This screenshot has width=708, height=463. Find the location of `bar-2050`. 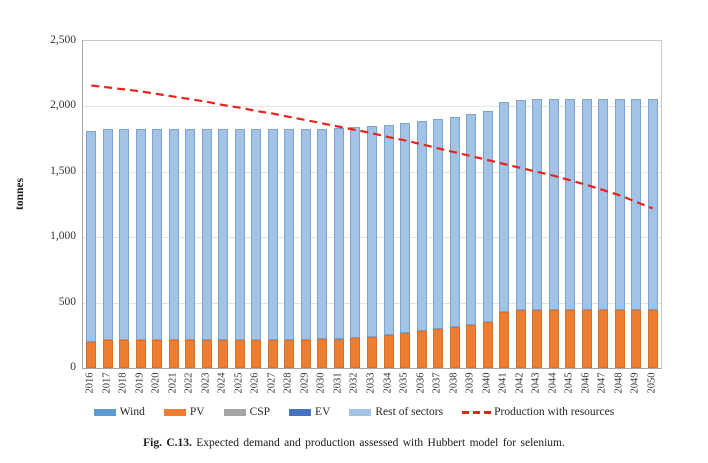

bar-2050 is located at coordinates (652, 204).